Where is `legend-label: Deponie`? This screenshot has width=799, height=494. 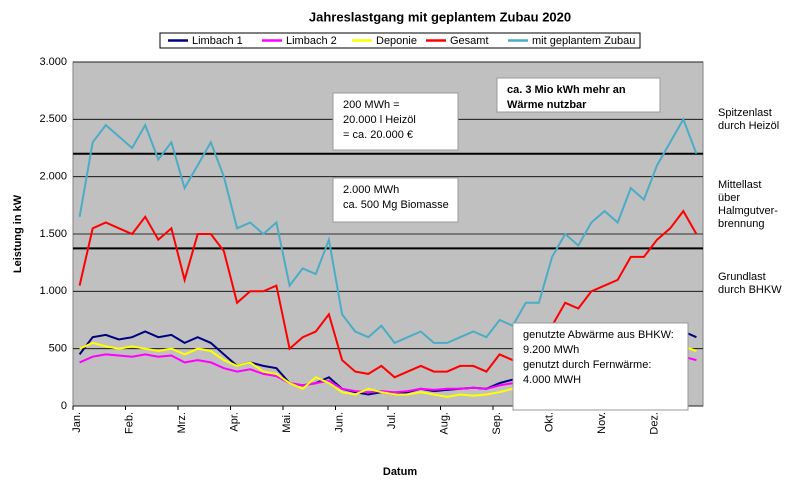 legend-label: Deponie is located at coordinates (396, 41).